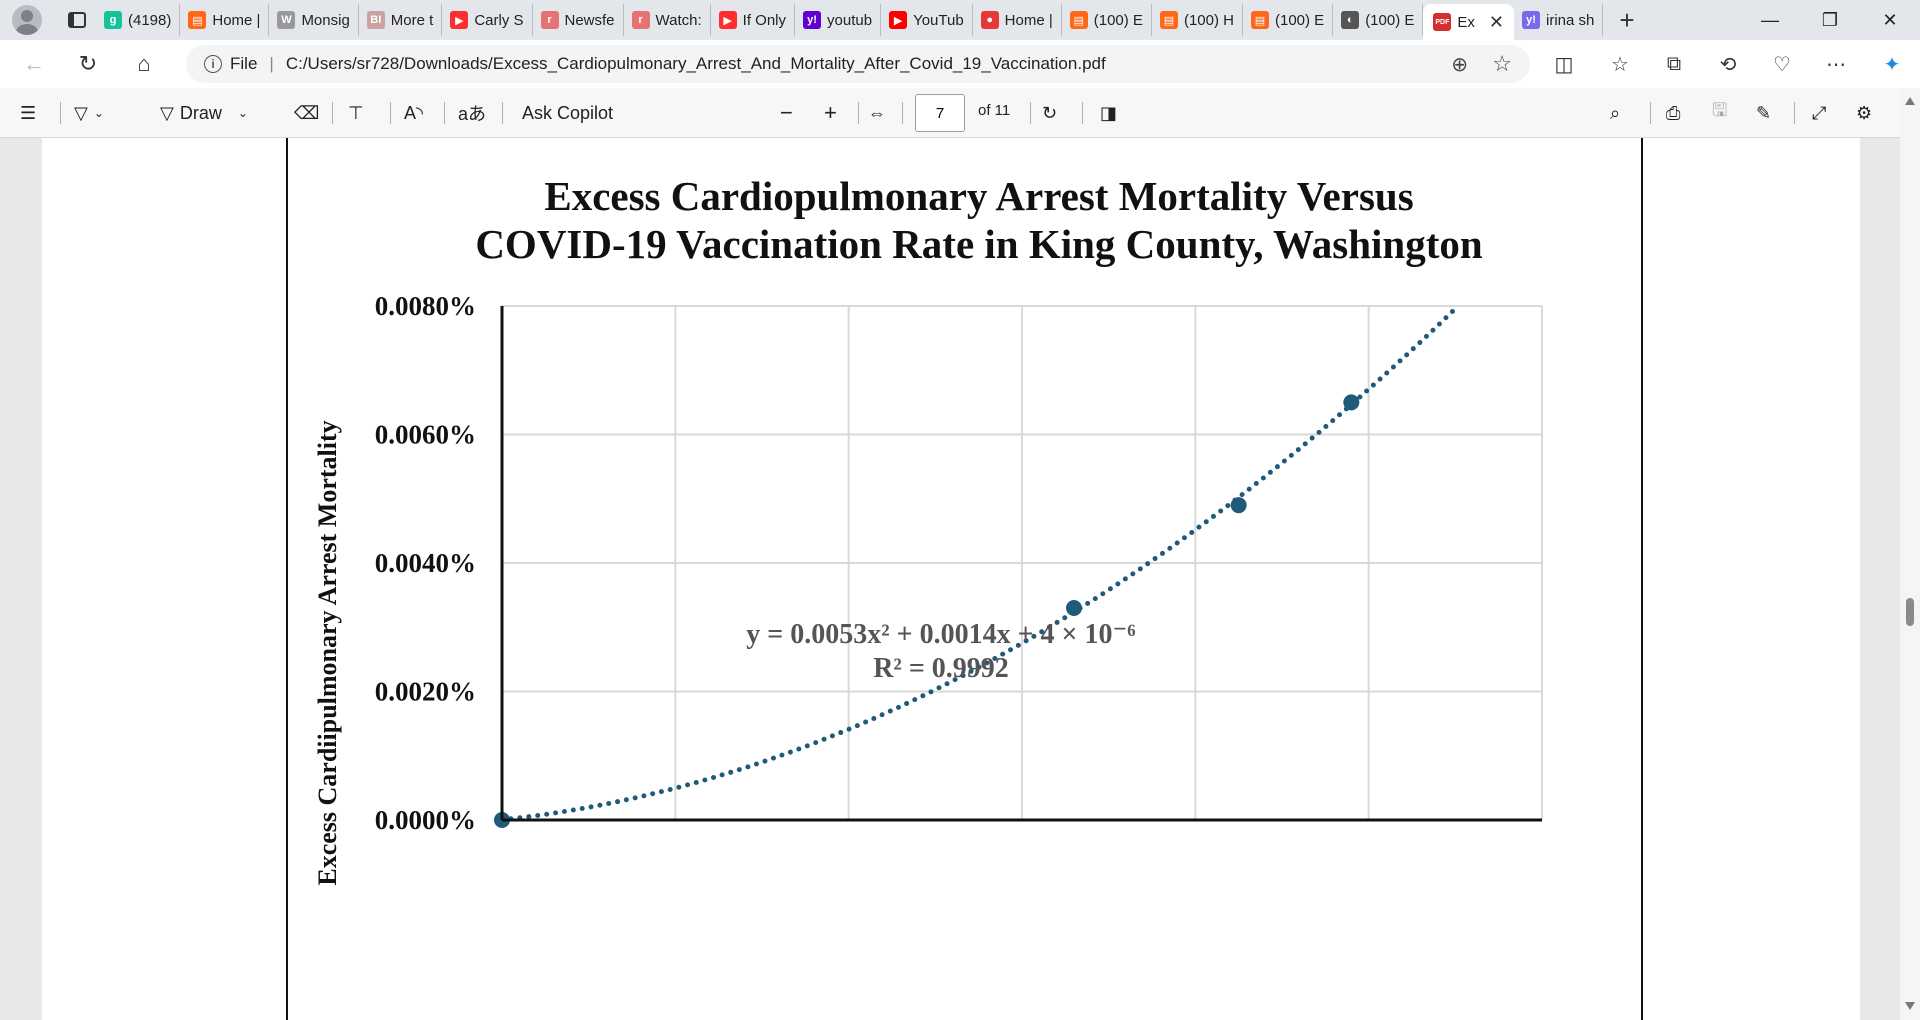 The height and width of the screenshot is (1020, 1920). What do you see at coordinates (89, 112) in the screenshot?
I see `highlight-icon: ▽ ⌄` at bounding box center [89, 112].